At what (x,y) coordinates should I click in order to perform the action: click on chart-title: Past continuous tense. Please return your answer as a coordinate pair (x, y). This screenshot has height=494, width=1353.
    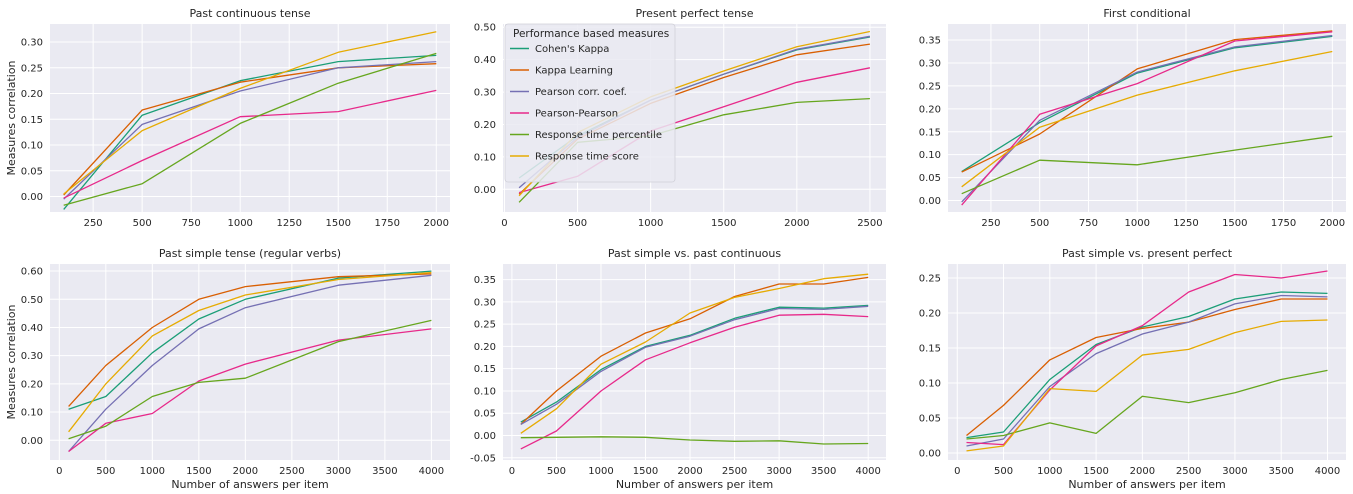
    Looking at the image, I should click on (250, 13).